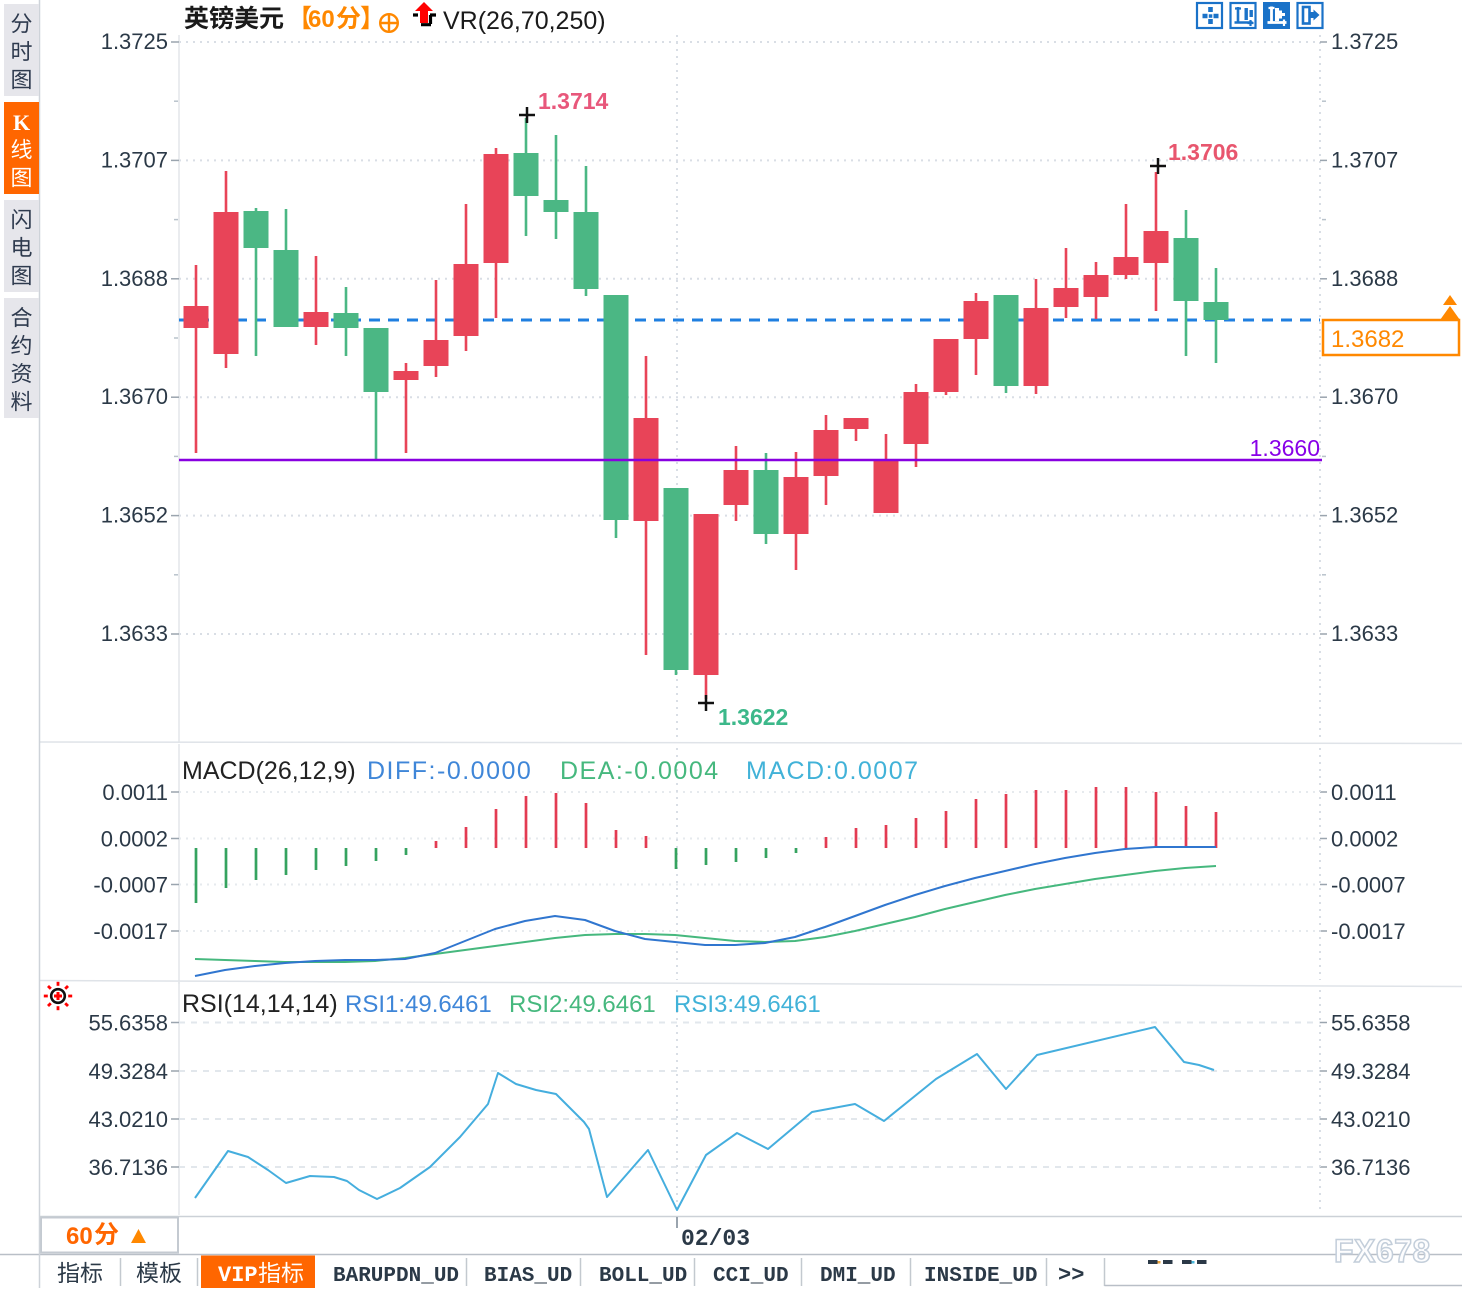 This screenshot has height=1293, width=1462. What do you see at coordinates (269, 771) in the screenshot?
I see `svg-text: MACD(26,12,9)` at bounding box center [269, 771].